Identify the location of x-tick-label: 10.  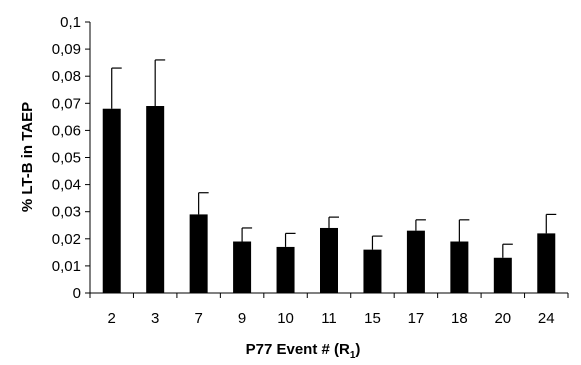
(285, 318).